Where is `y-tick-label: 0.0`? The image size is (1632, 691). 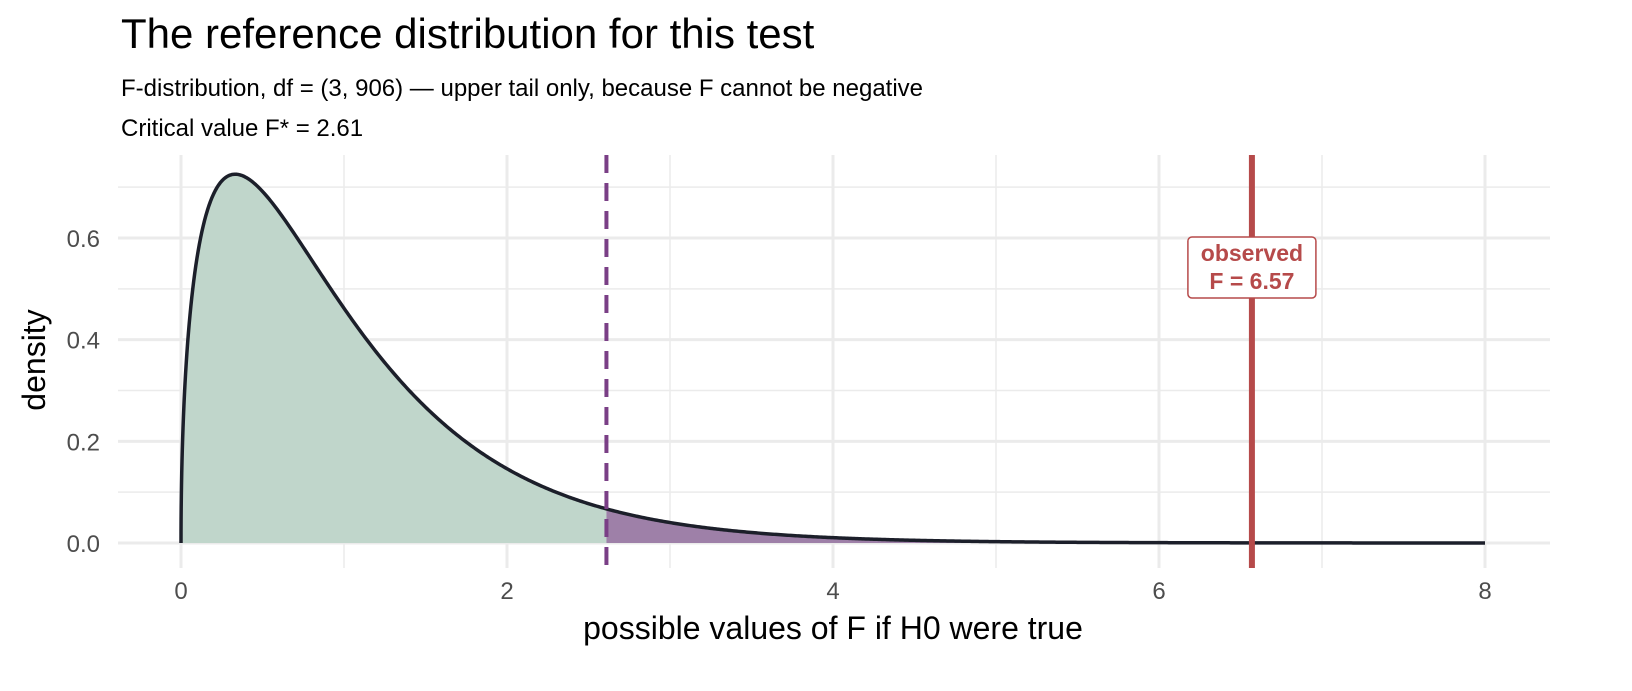 y-tick-label: 0.0 is located at coordinates (83, 544).